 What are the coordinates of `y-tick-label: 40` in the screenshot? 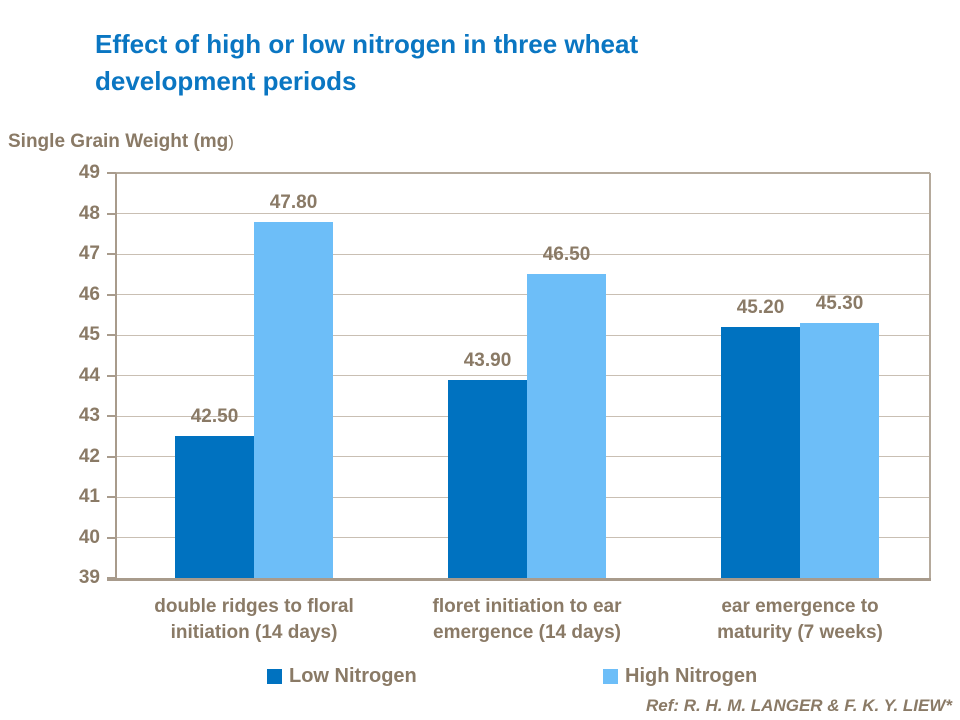 It's located at (89, 537).